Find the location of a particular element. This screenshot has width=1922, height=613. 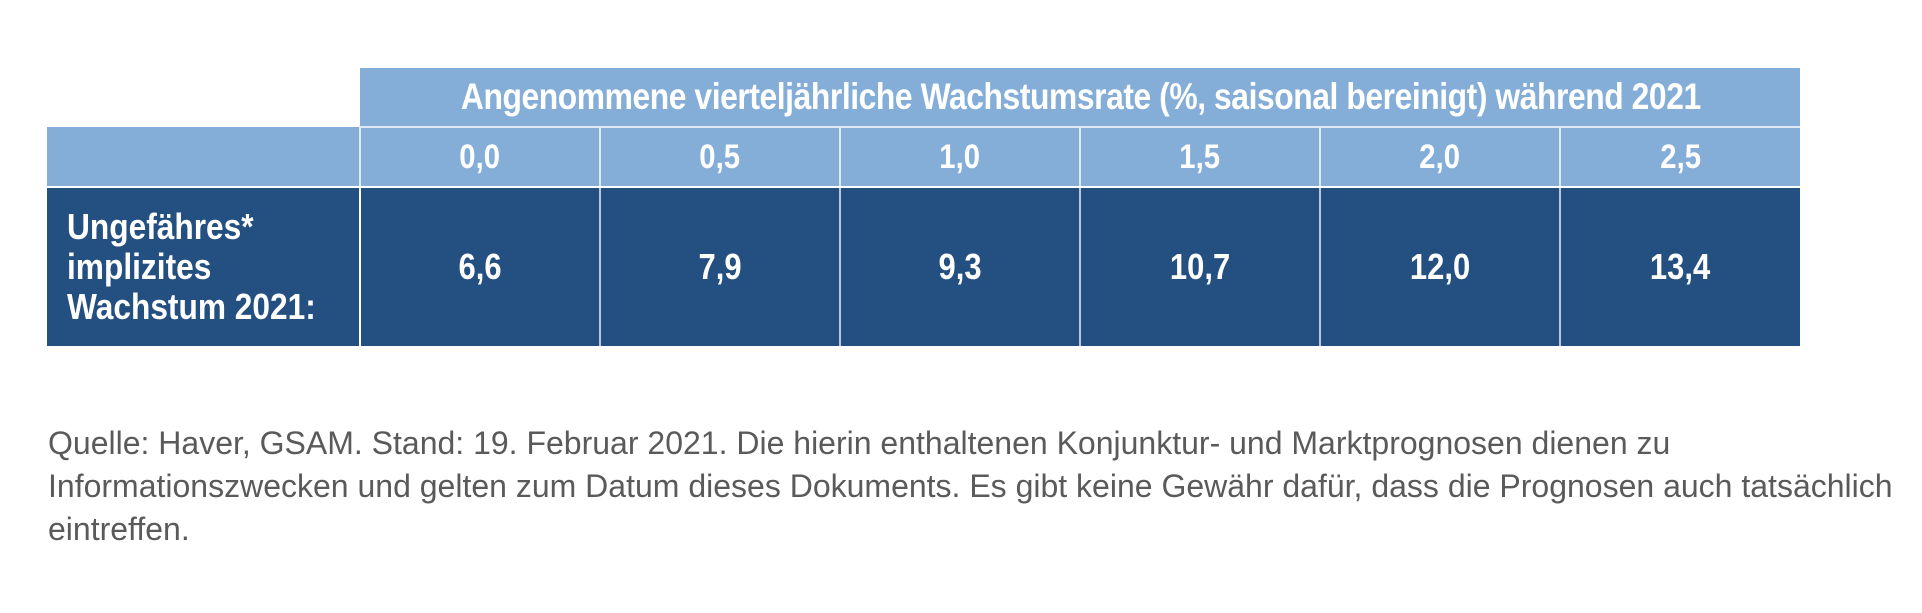

column-header-rate-text: 2,5 is located at coordinates (1680, 156).